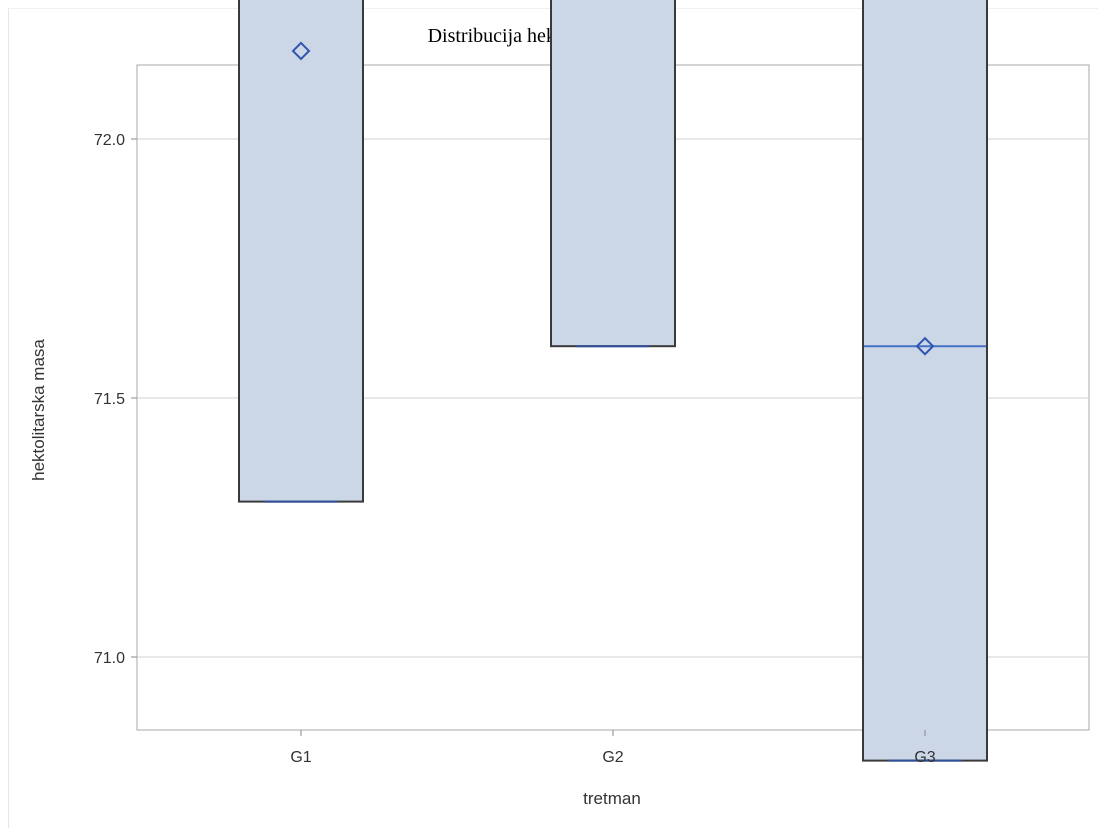 The image size is (1099, 829). What do you see at coordinates (924, 757) in the screenshot?
I see `x-tick-label: G3` at bounding box center [924, 757].